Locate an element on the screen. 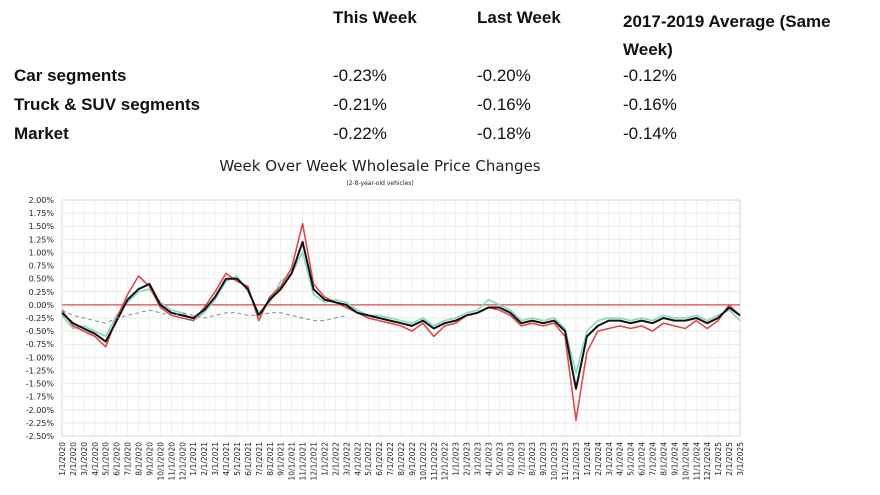 This screenshot has height=495, width=880. x-tick-label: 8/1/2022 is located at coordinates (401, 459).